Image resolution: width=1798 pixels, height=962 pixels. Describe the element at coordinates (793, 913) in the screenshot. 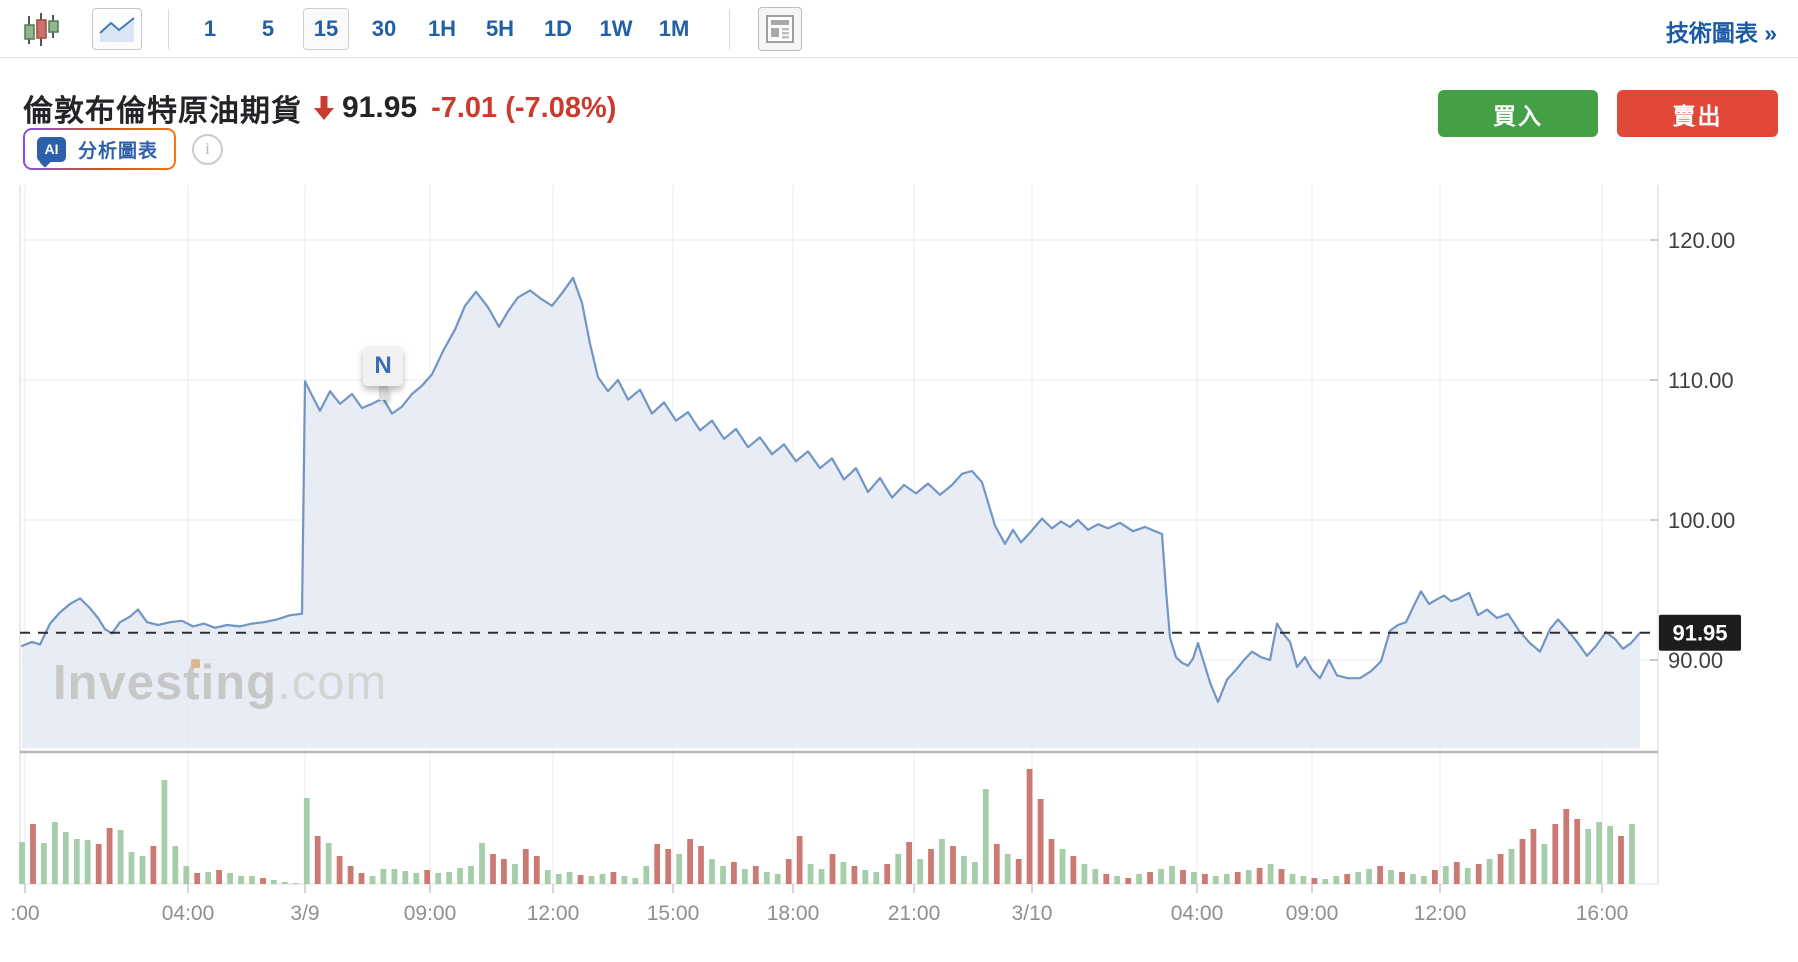

I see `x-axis-label: 18:00` at that location.